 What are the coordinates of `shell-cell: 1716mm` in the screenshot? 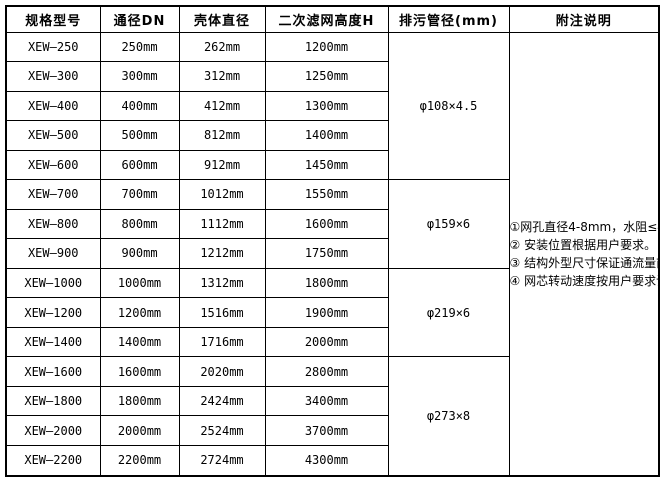 It's located at (222, 342).